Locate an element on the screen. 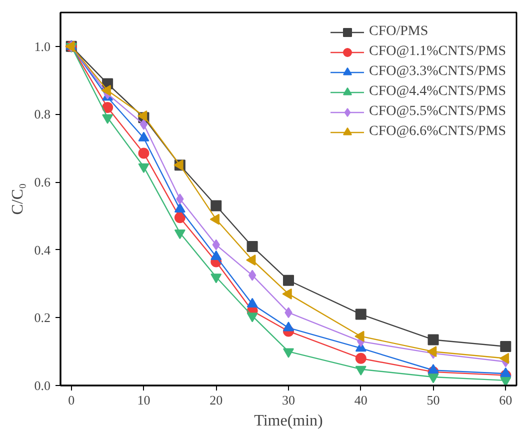  y-axis-title: C/C₀ is located at coordinates (17, 199).